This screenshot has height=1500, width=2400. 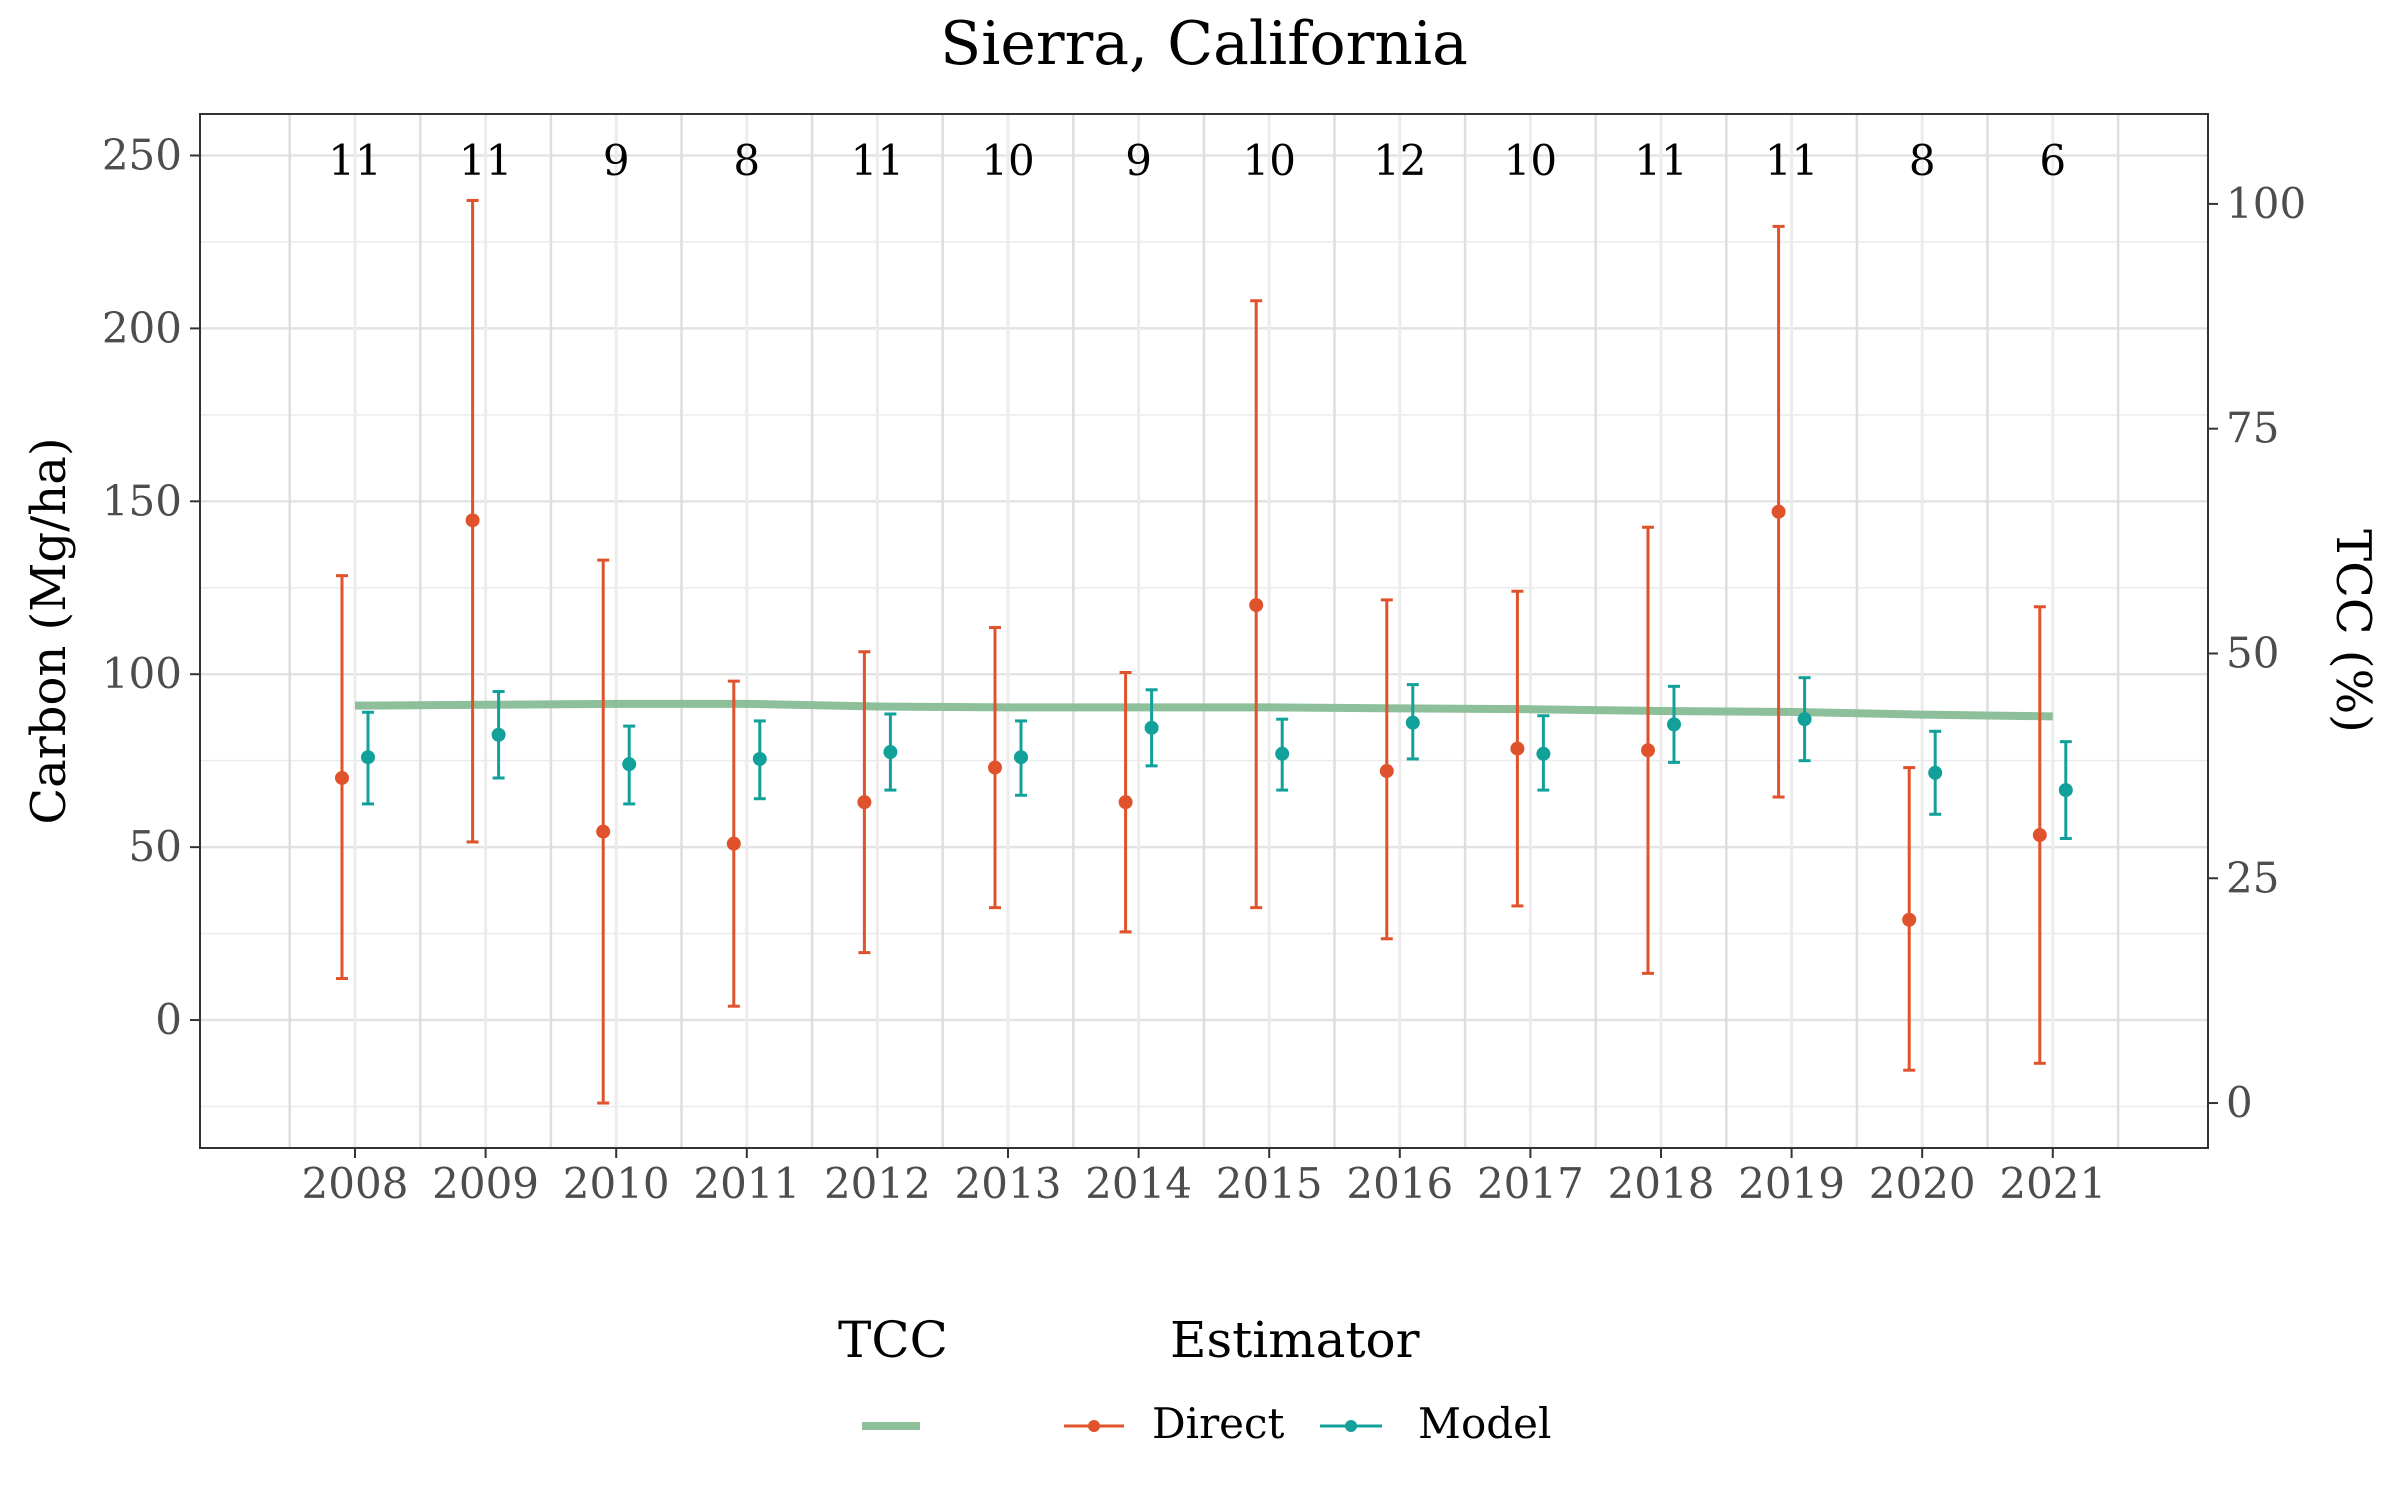 What do you see at coordinates (1661, 1183) in the screenshot?
I see `x-tick-label: 2018` at bounding box center [1661, 1183].